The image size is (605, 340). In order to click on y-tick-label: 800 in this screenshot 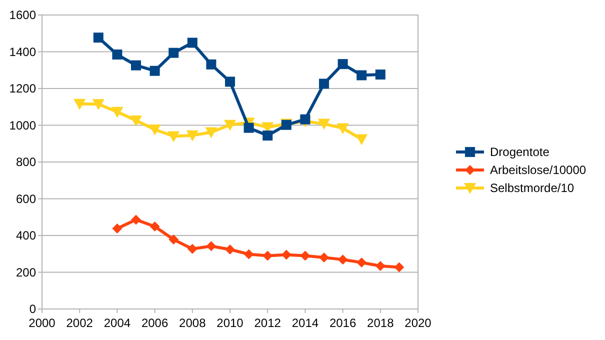, I will do `click(26, 162)`.